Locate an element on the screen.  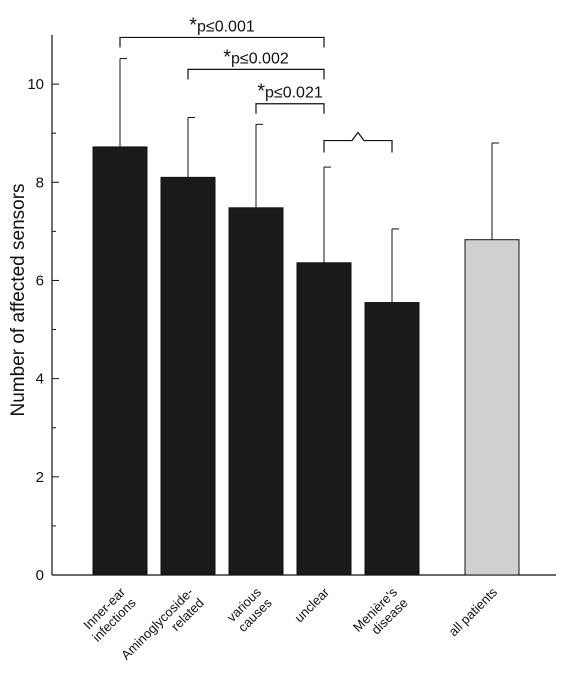
y-tick-label: 8 is located at coordinates (40, 182).